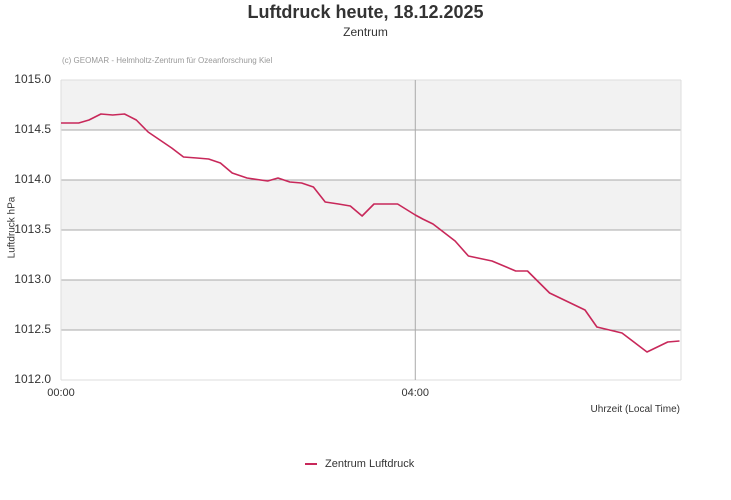 Image resolution: width=731 pixels, height=500 pixels. I want to click on legend-item: Zentrum Luftdruck, so click(359, 464).